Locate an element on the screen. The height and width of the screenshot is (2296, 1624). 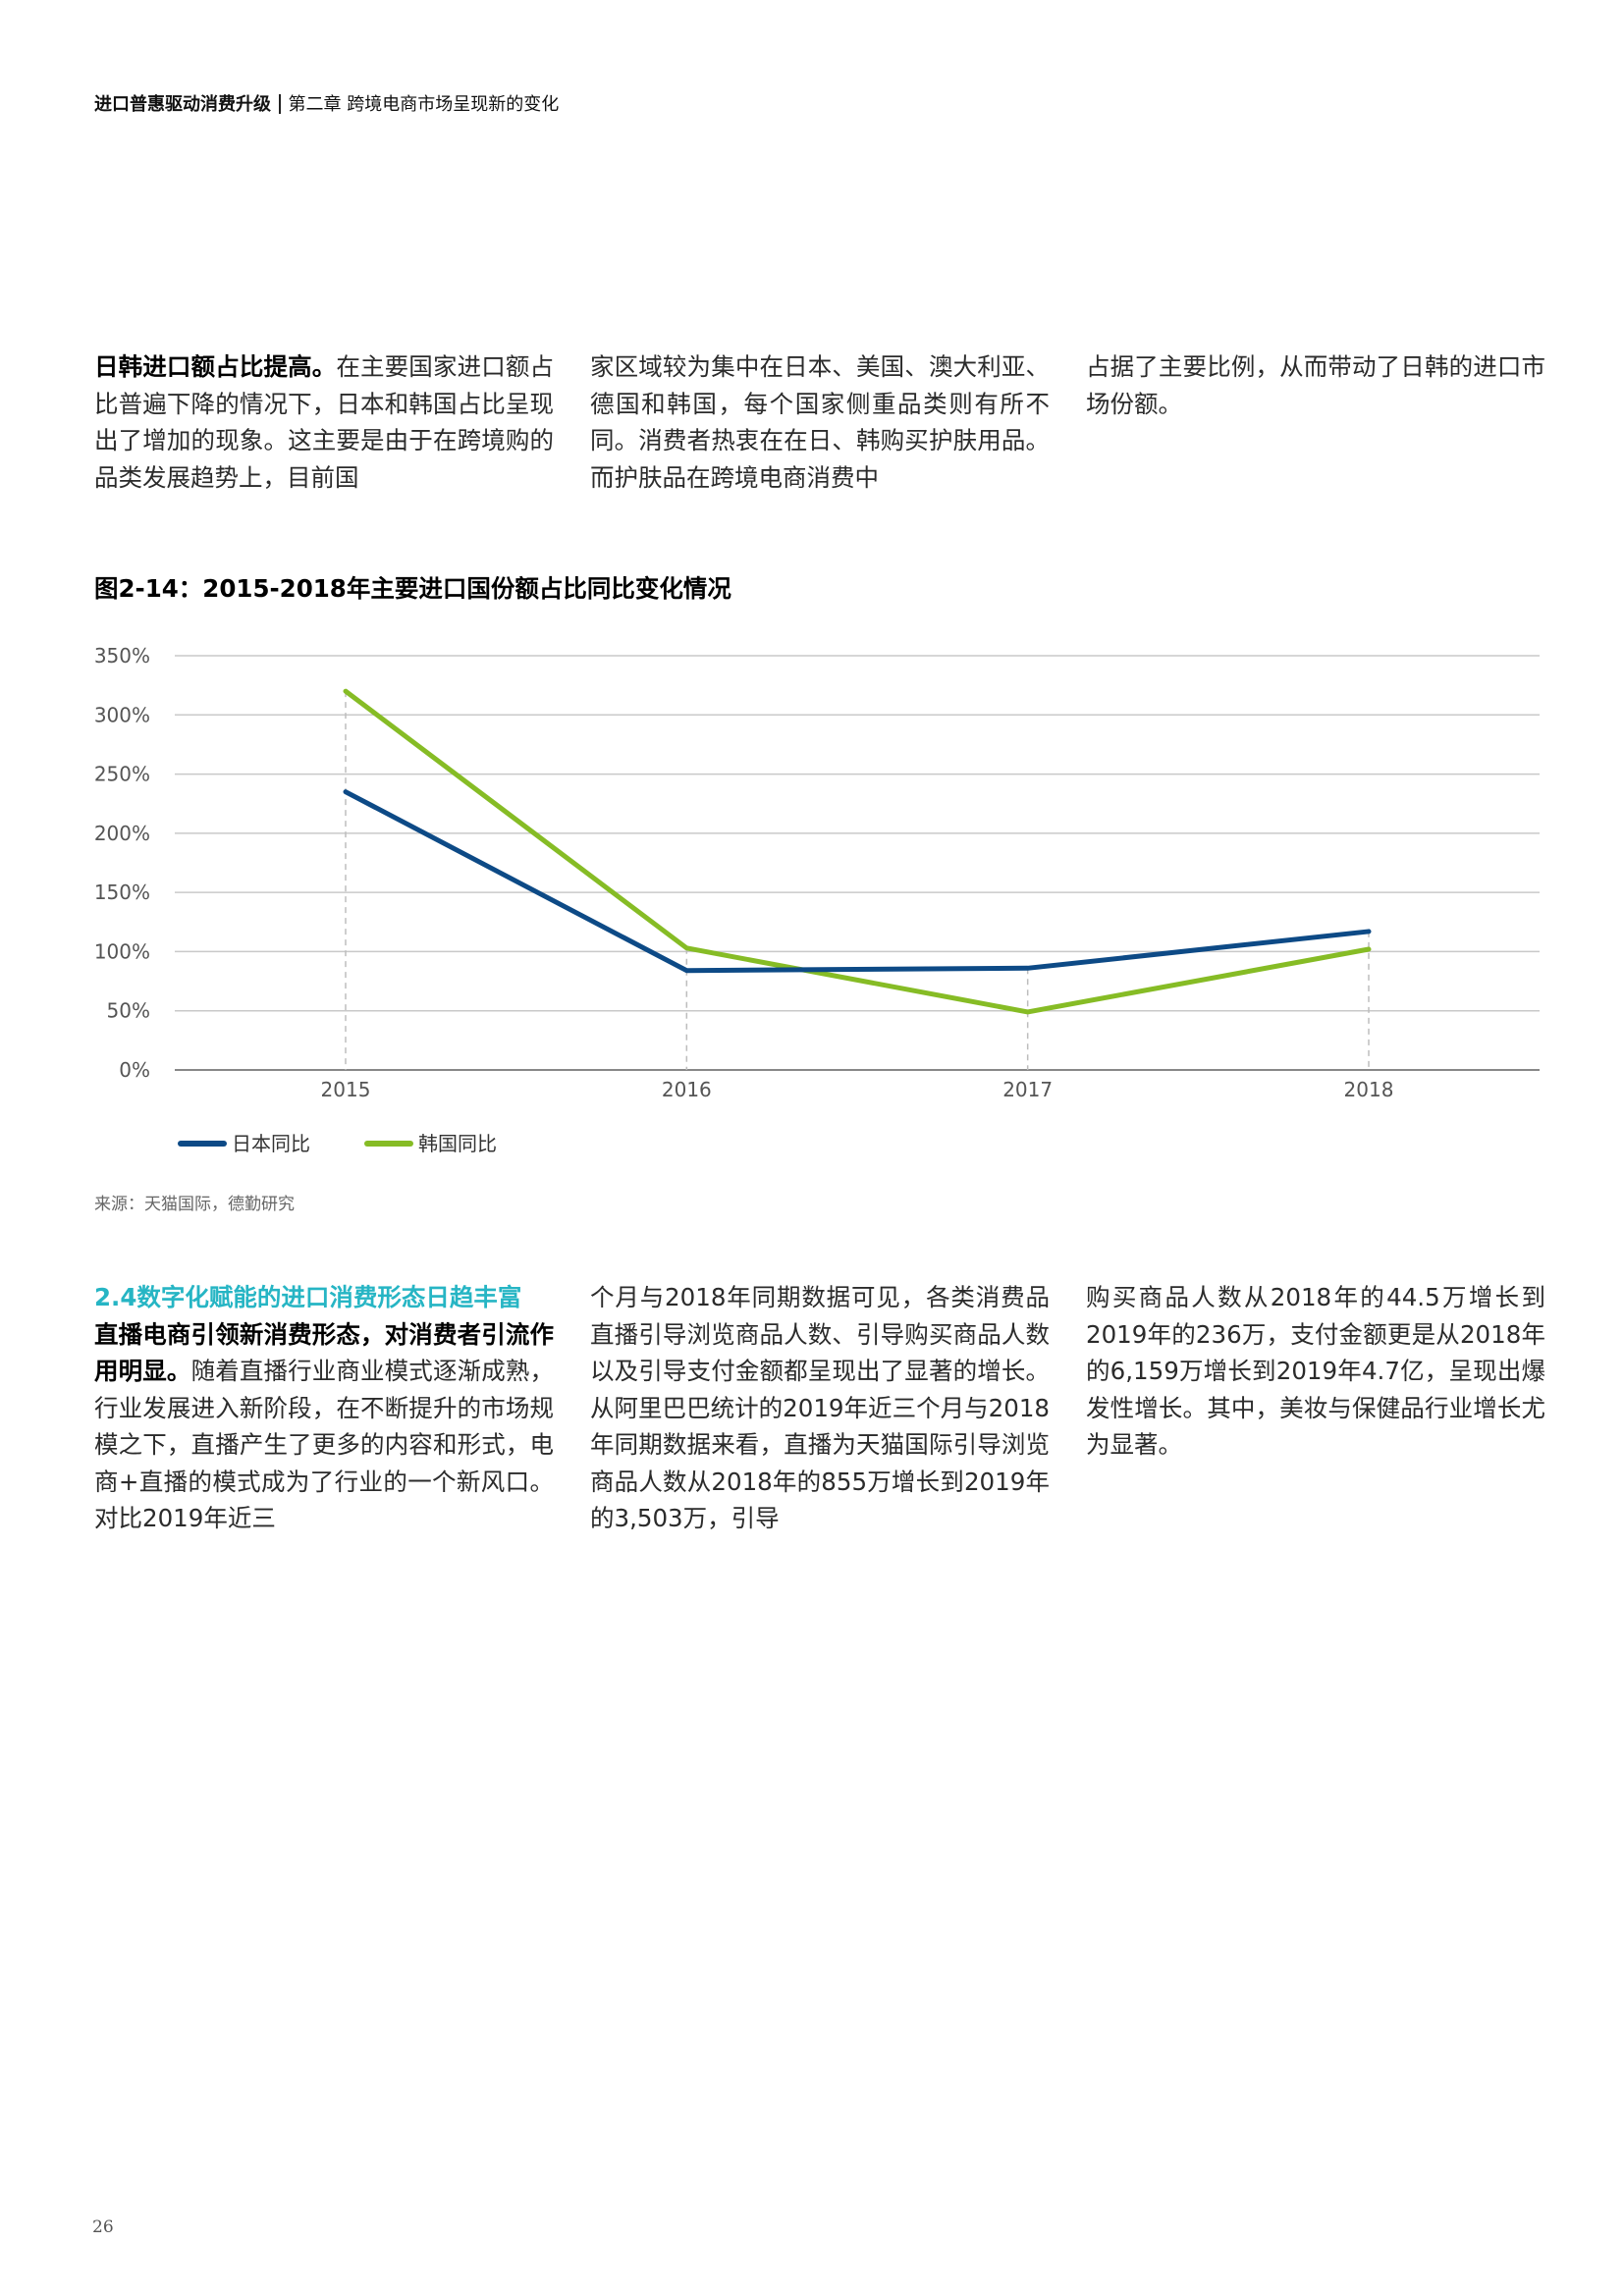
lead-sentence: 日韩进口额占比提高。 is located at coordinates (215, 367).